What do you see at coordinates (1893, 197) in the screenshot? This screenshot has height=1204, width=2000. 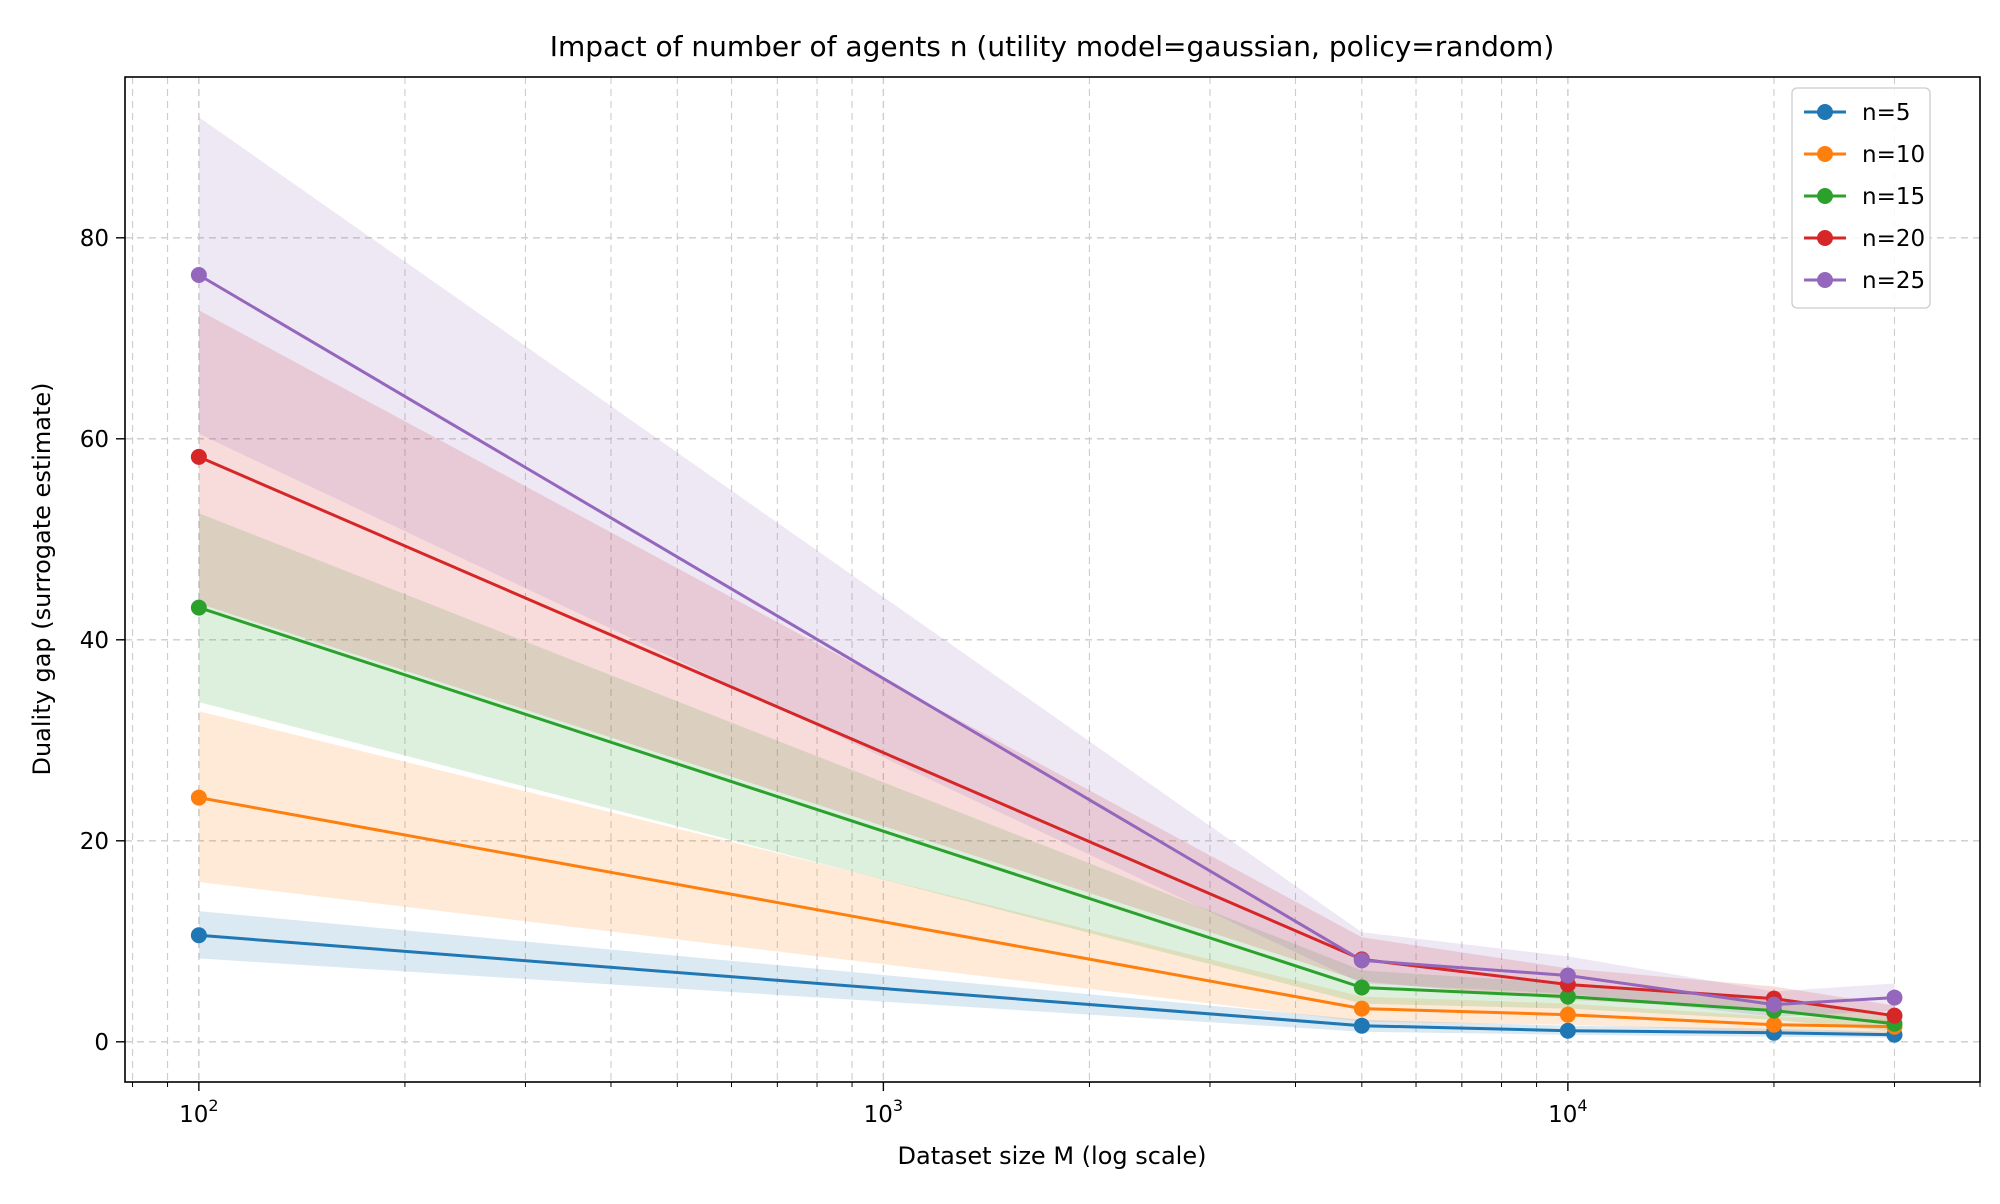 I see `legend-label: n=15` at bounding box center [1893, 197].